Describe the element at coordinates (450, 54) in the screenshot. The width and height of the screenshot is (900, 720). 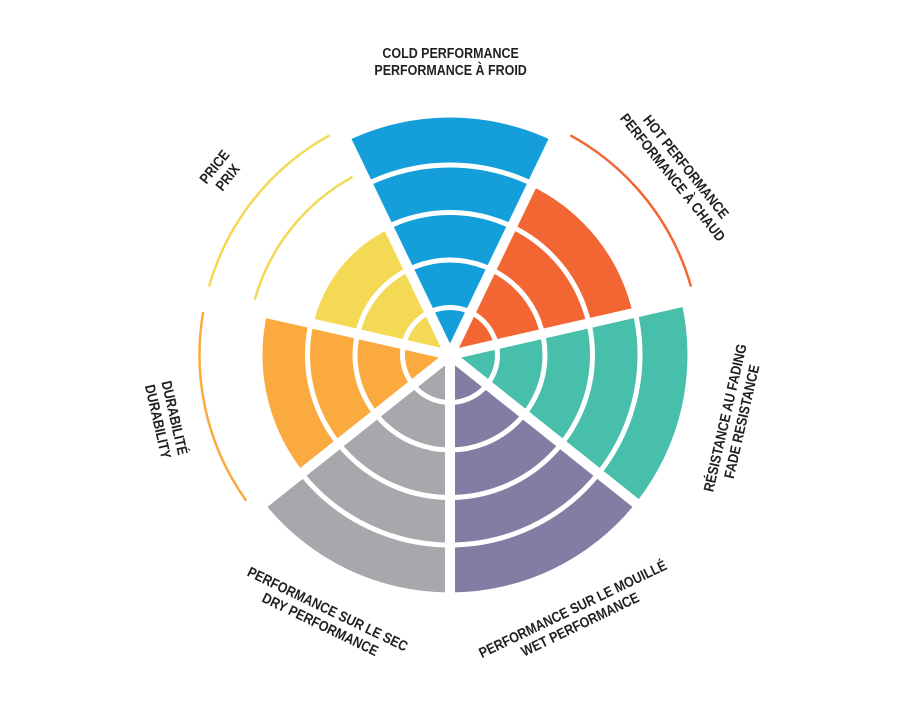
I see `category-label-line: COLD PERFORMANCE` at that location.